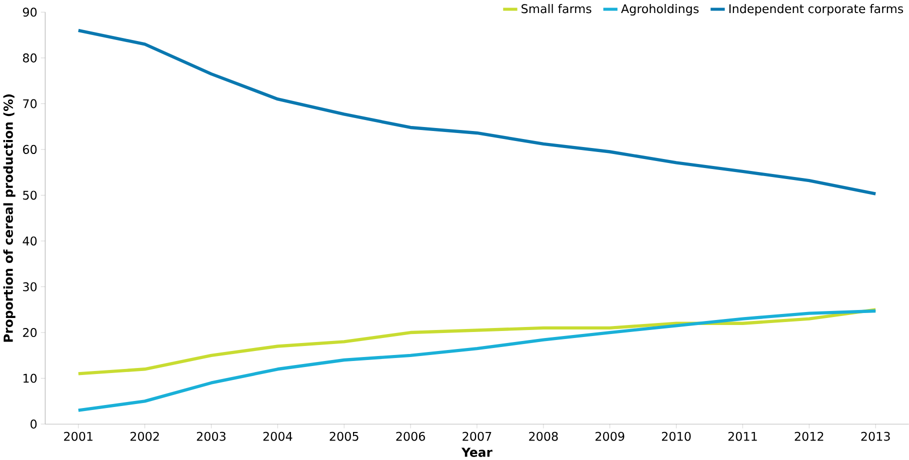  I want to click on y-tick-label: 80, so click(30, 57).